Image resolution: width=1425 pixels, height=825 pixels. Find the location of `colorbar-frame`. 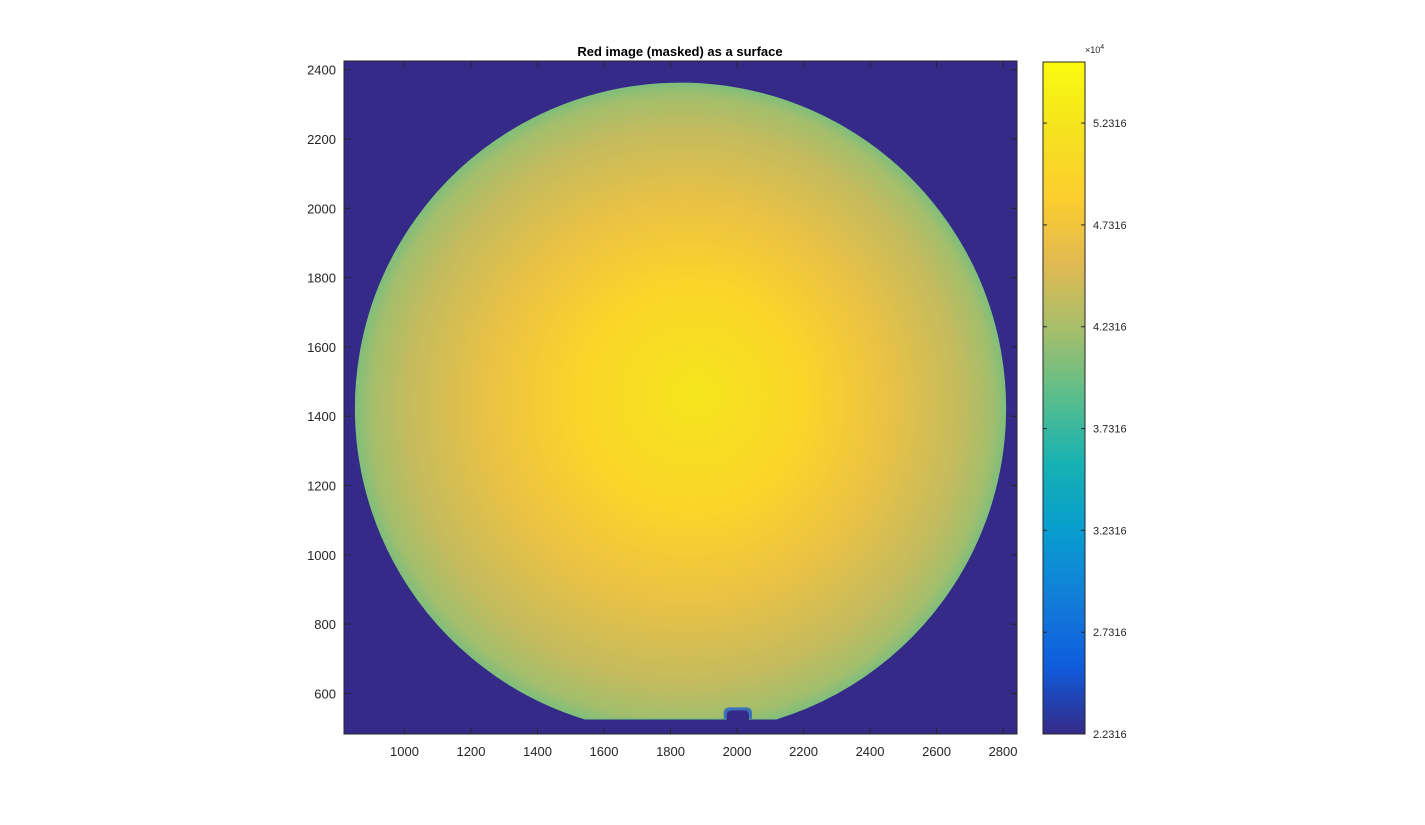

colorbar-frame is located at coordinates (1064, 398).